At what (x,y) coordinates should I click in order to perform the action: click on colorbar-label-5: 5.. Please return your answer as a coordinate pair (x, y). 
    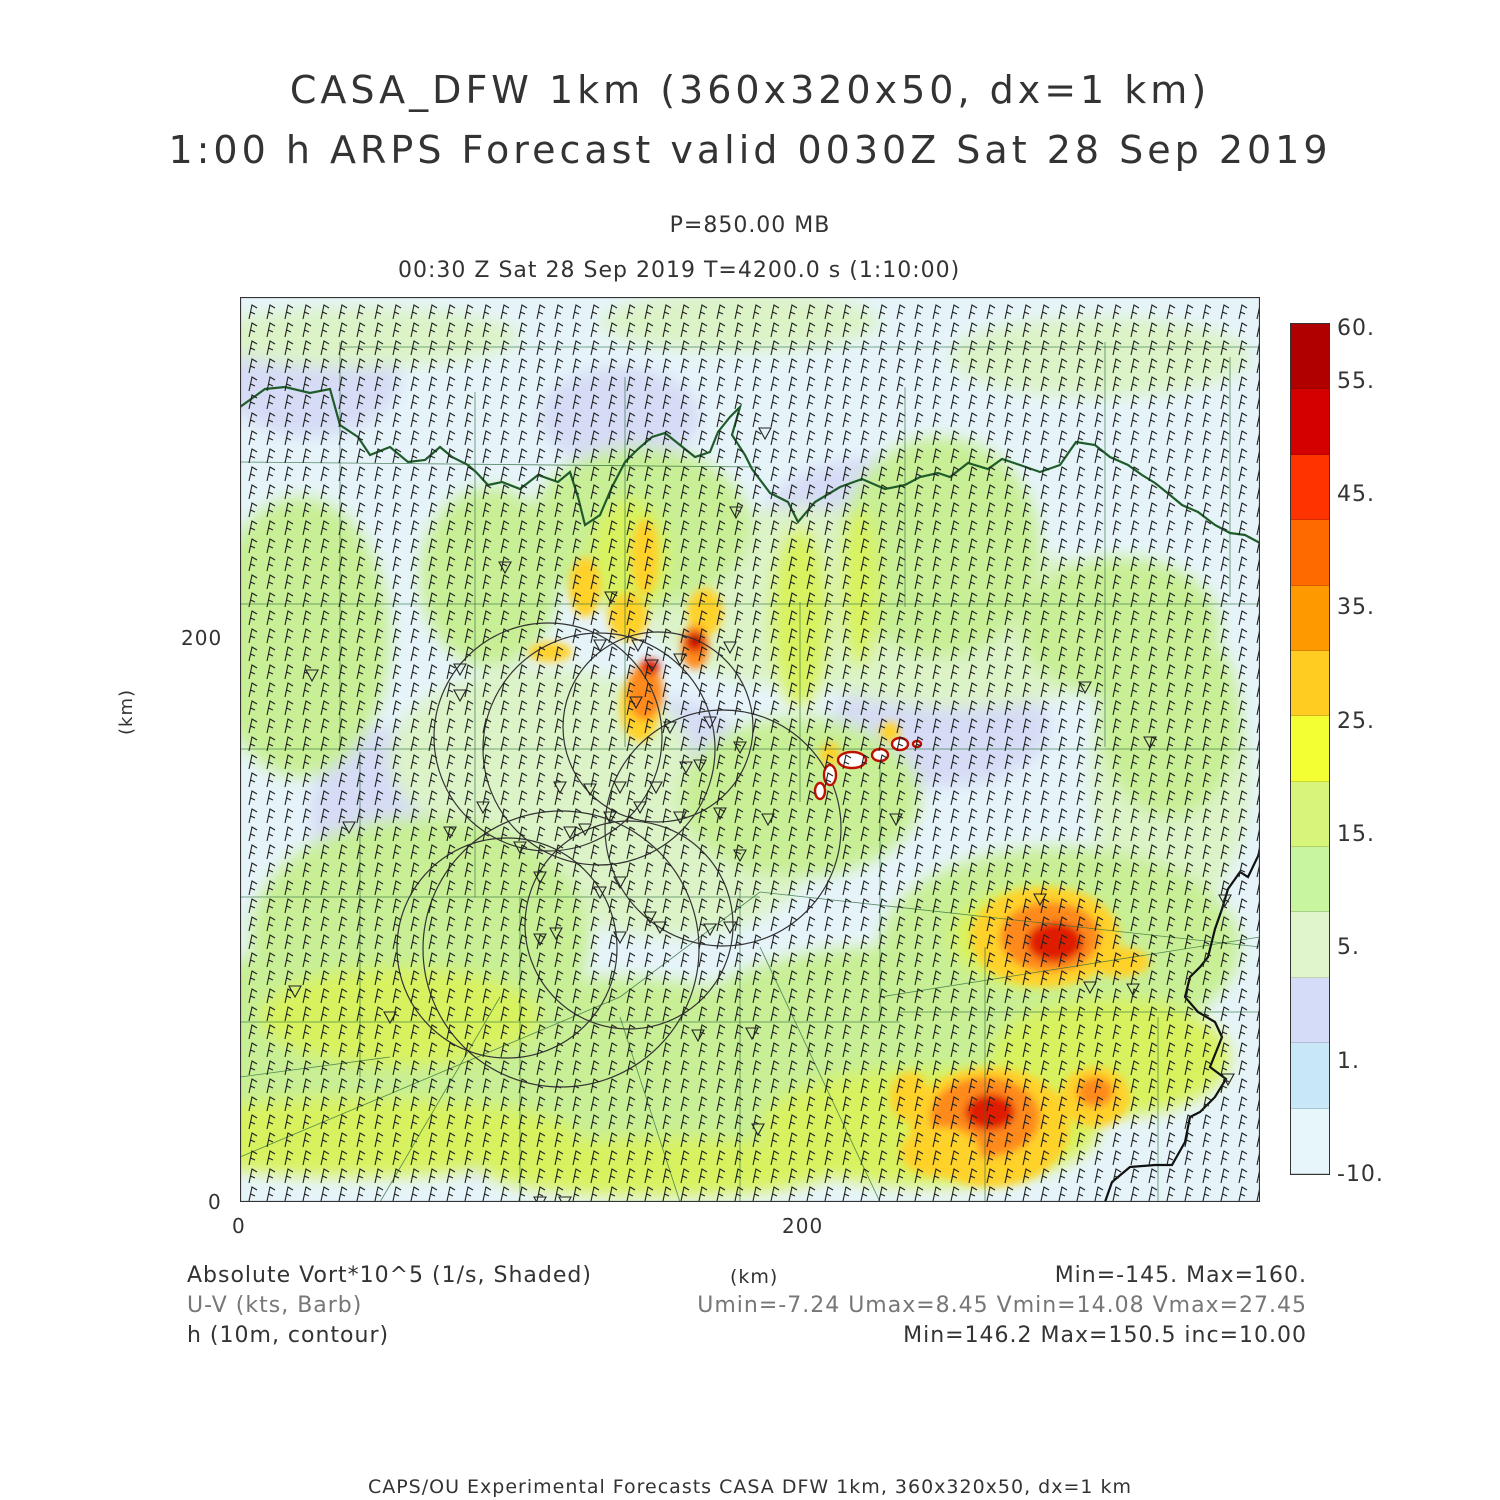
    Looking at the image, I should click on (1348, 947).